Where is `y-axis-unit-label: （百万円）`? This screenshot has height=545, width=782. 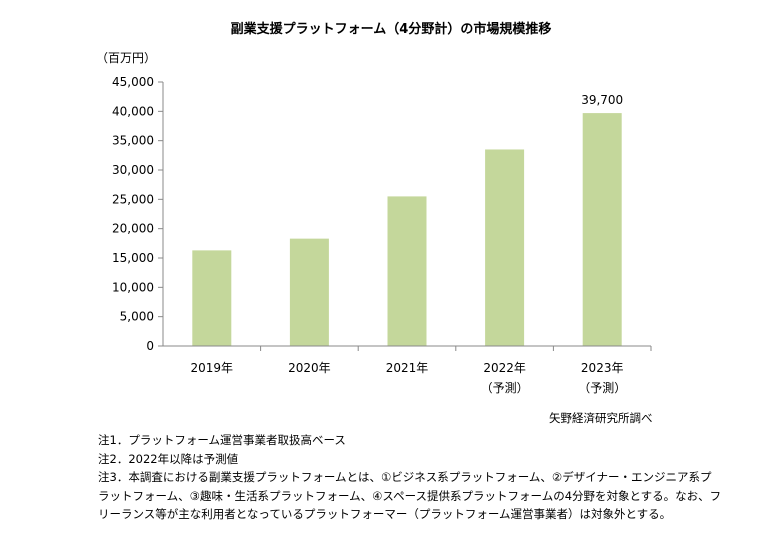
y-axis-unit-label: （百万円） is located at coordinates (126, 58).